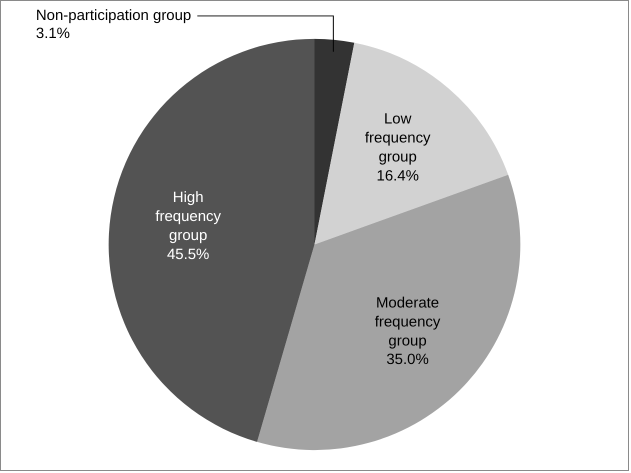  What do you see at coordinates (188, 216) in the screenshot?
I see `slice-label: High frequency group` at bounding box center [188, 216].